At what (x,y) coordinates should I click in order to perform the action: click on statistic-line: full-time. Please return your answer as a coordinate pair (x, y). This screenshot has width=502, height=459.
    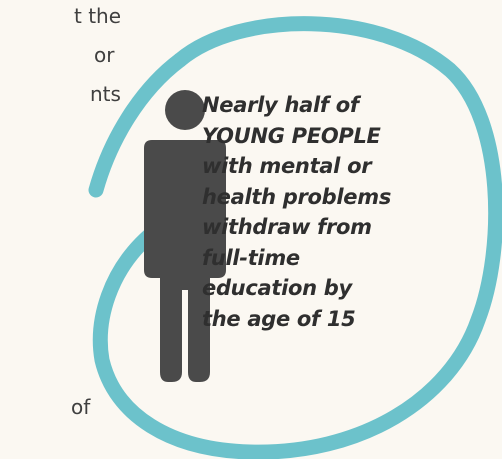
    Looking at the image, I should click on (251, 257).